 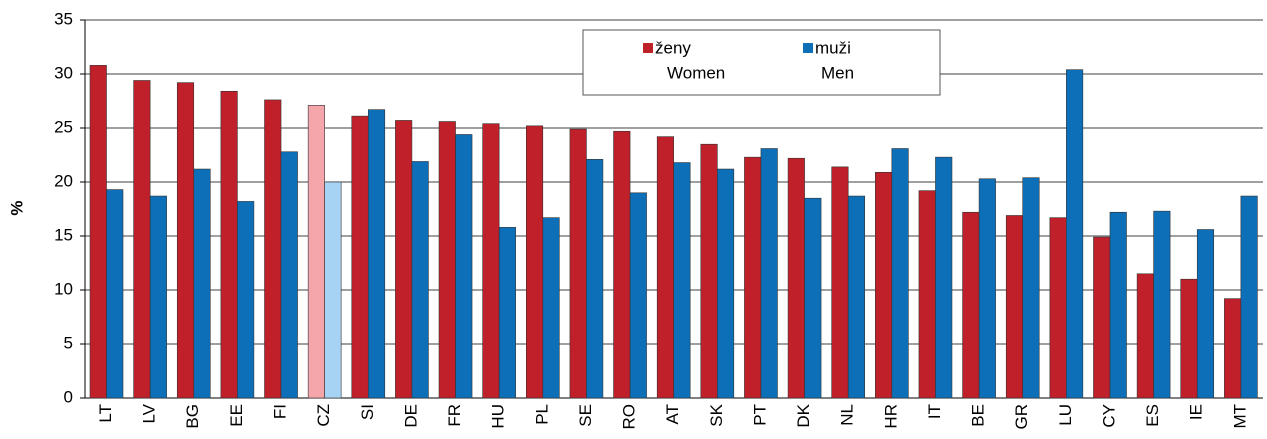 I want to click on x-tick-label: MT, so click(x=1239, y=416).